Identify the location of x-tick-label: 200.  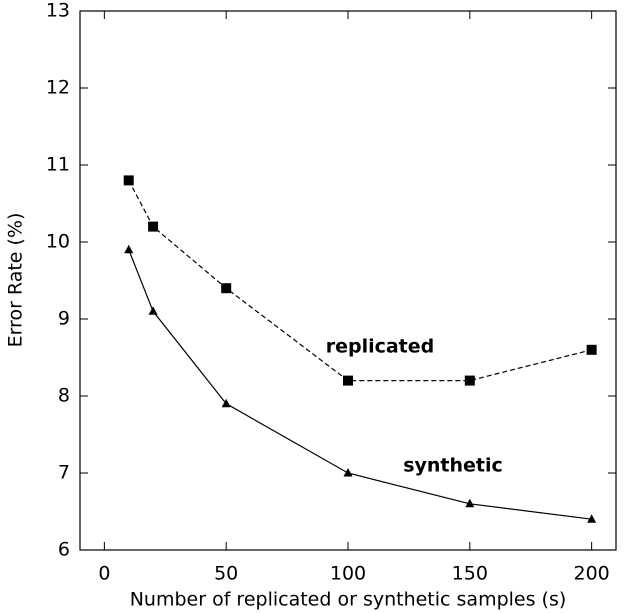
(592, 574).